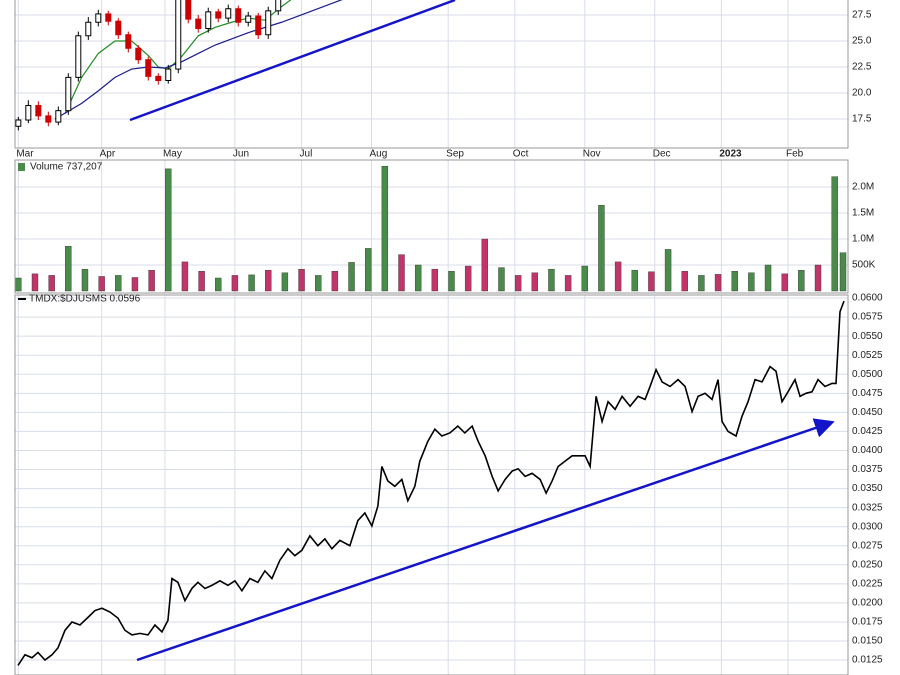  What do you see at coordinates (867, 317) in the screenshot?
I see `y-tick-label: 0.0575` at bounding box center [867, 317].